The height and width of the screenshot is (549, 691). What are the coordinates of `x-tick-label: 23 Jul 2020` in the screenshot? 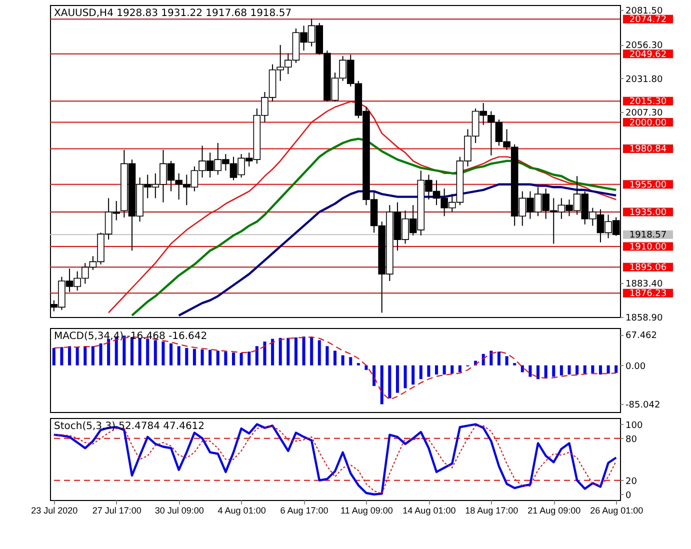 It's located at (54, 511).